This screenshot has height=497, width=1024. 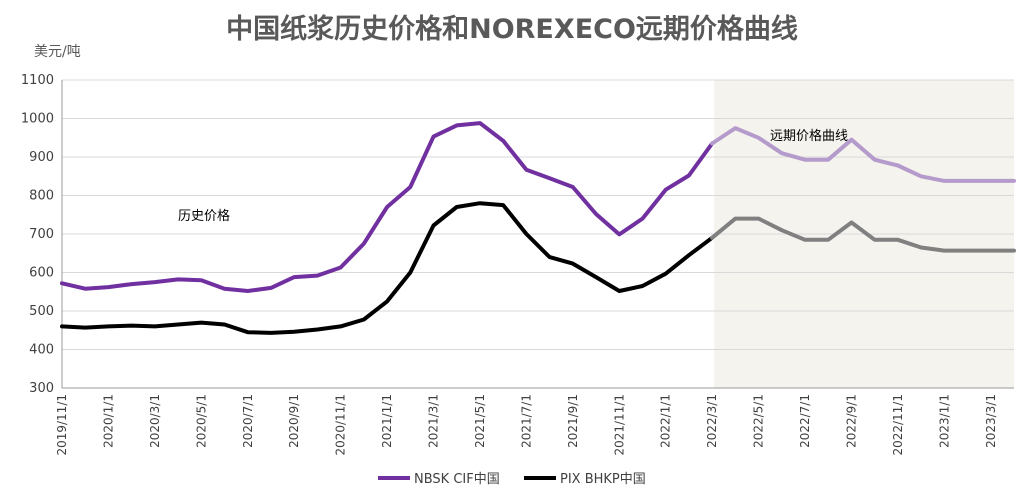 I want to click on x-tick-label: 2021/5/1, so click(x=480, y=421).